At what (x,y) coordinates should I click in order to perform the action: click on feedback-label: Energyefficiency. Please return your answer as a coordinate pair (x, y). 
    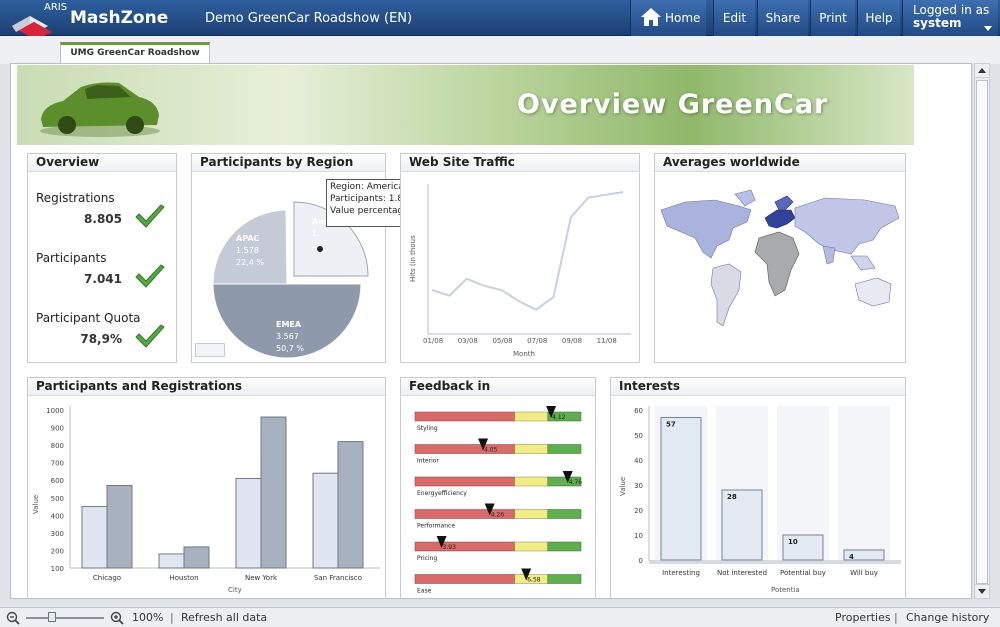
    Looking at the image, I should click on (442, 493).